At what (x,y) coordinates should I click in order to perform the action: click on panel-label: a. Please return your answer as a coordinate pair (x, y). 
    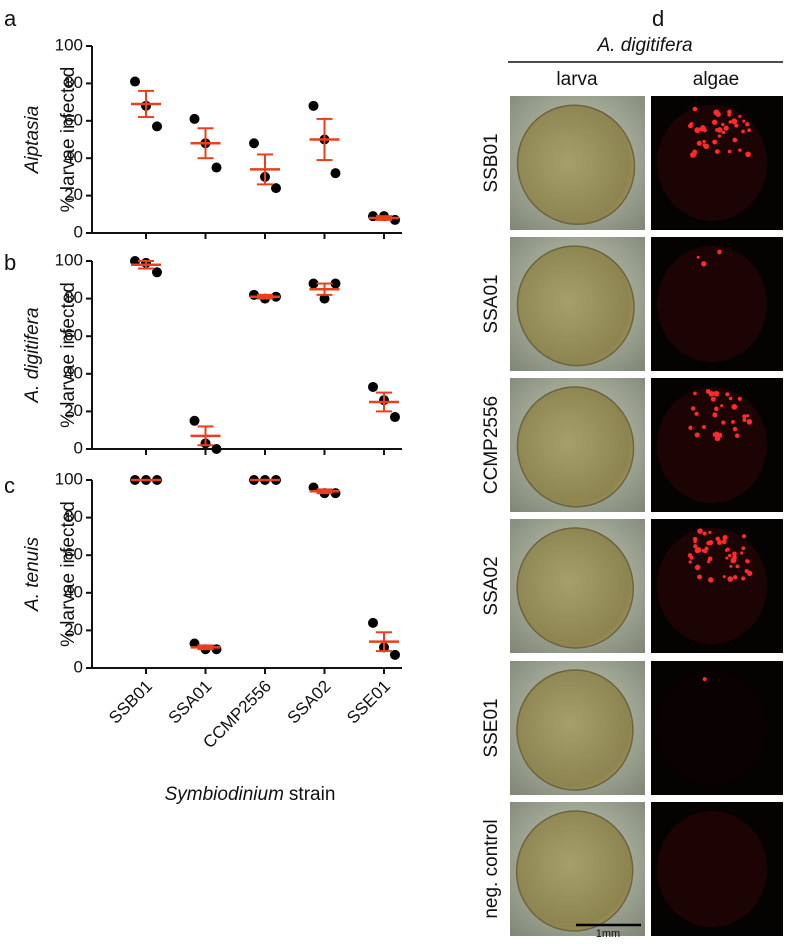
    Looking at the image, I should click on (10, 18).